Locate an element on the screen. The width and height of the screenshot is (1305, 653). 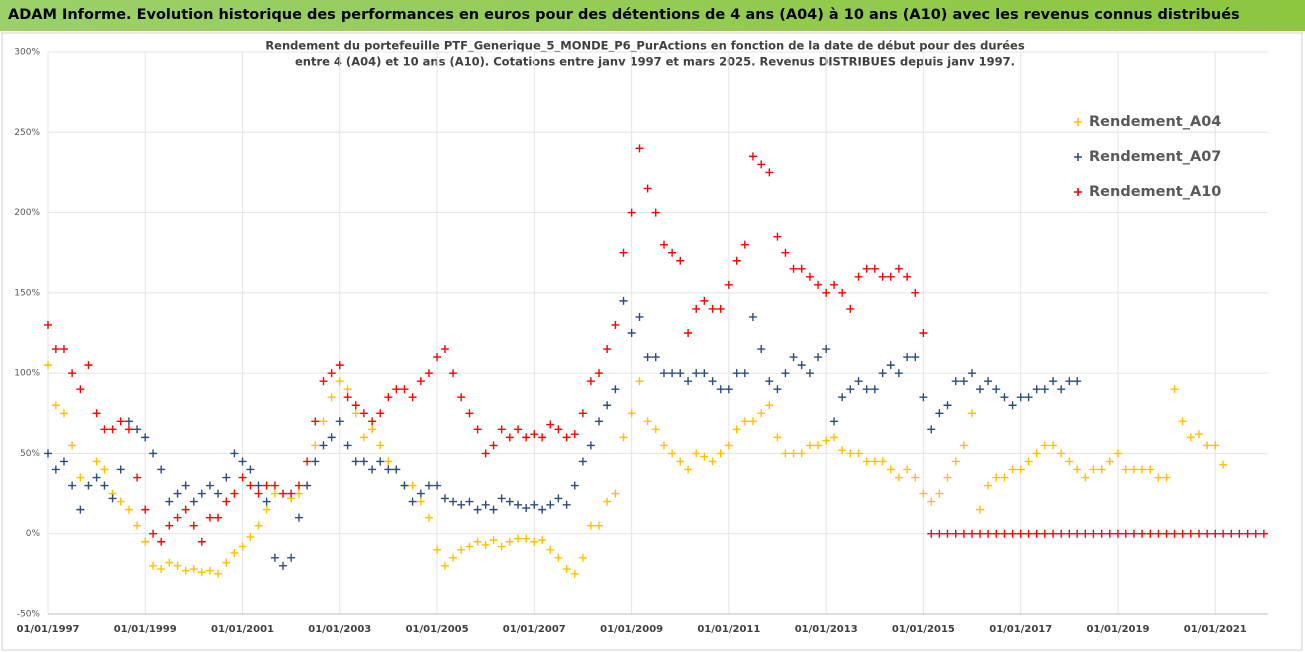
y-tick-label: 250% is located at coordinates (27, 133).